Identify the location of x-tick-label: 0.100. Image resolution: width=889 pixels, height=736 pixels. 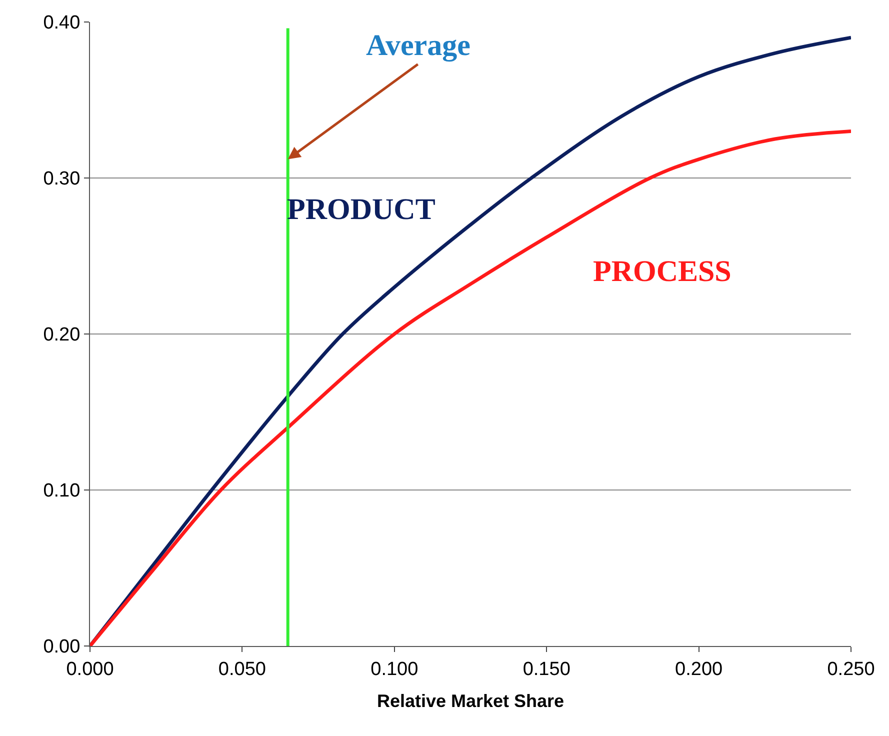
(394, 669).